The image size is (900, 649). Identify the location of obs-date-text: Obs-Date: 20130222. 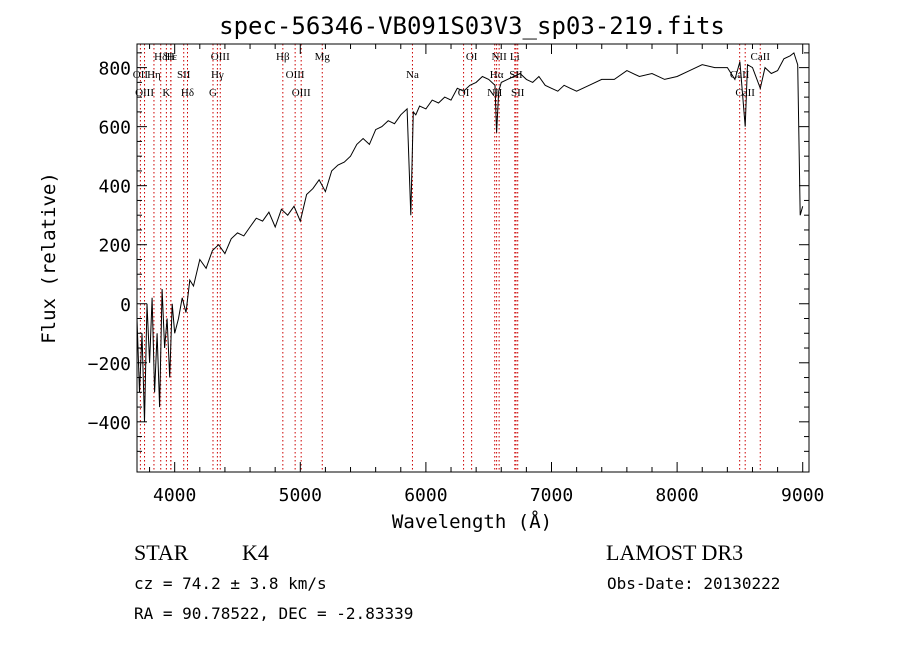
(693, 583).